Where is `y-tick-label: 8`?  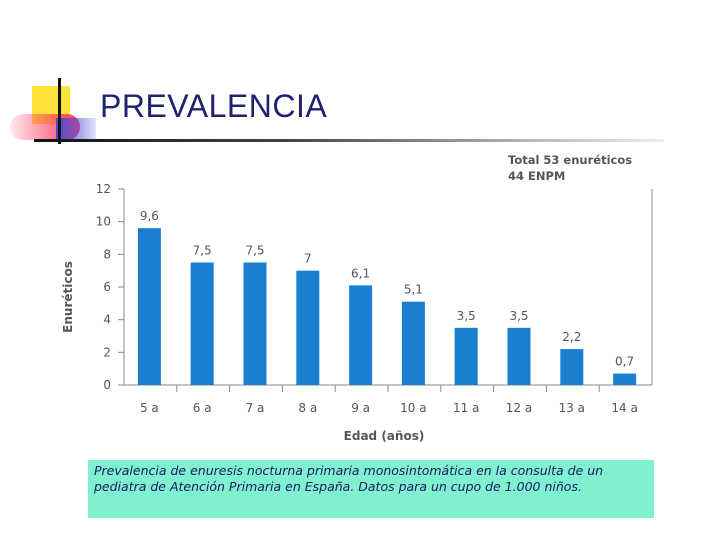
y-tick-label: 8 is located at coordinates (107, 254).